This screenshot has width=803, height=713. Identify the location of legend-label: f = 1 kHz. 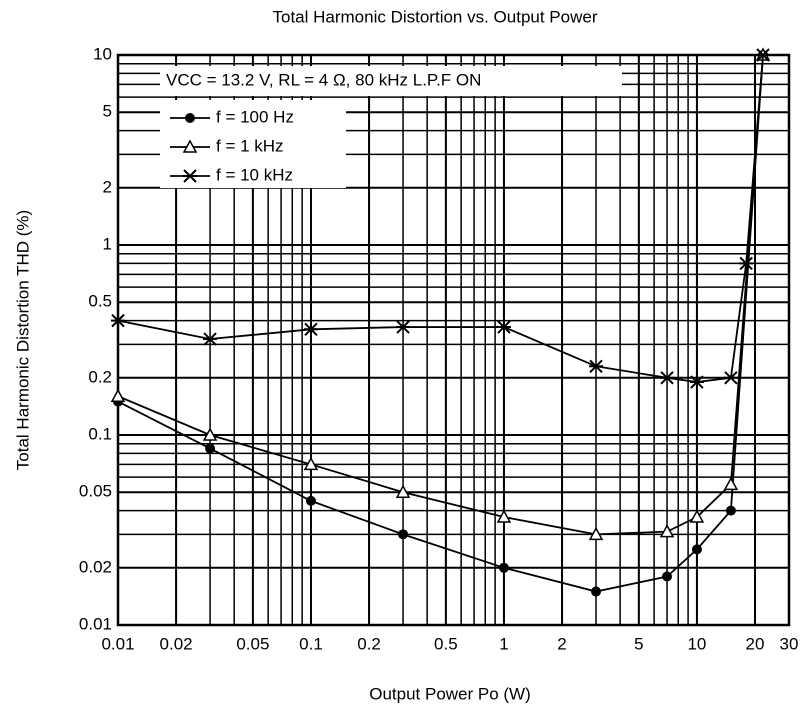
(250, 145).